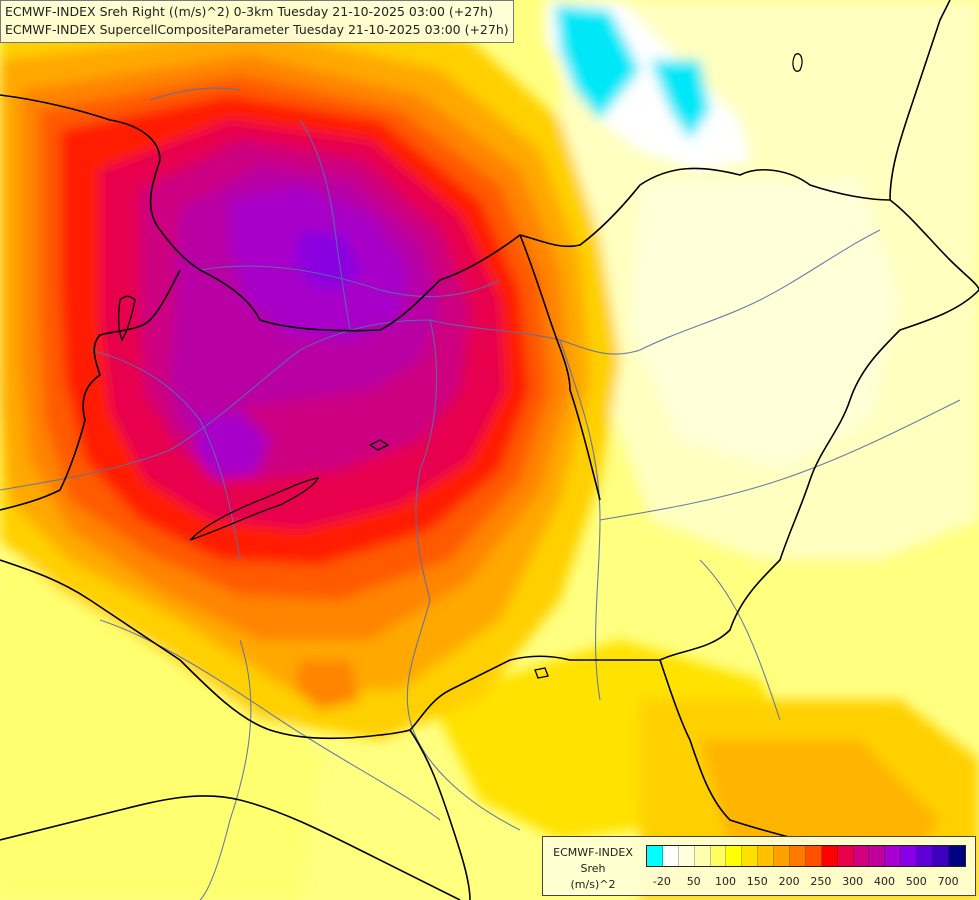 The image size is (979, 900). Describe the element at coordinates (948, 881) in the screenshot. I see `legend-tick-label: 700` at that location.